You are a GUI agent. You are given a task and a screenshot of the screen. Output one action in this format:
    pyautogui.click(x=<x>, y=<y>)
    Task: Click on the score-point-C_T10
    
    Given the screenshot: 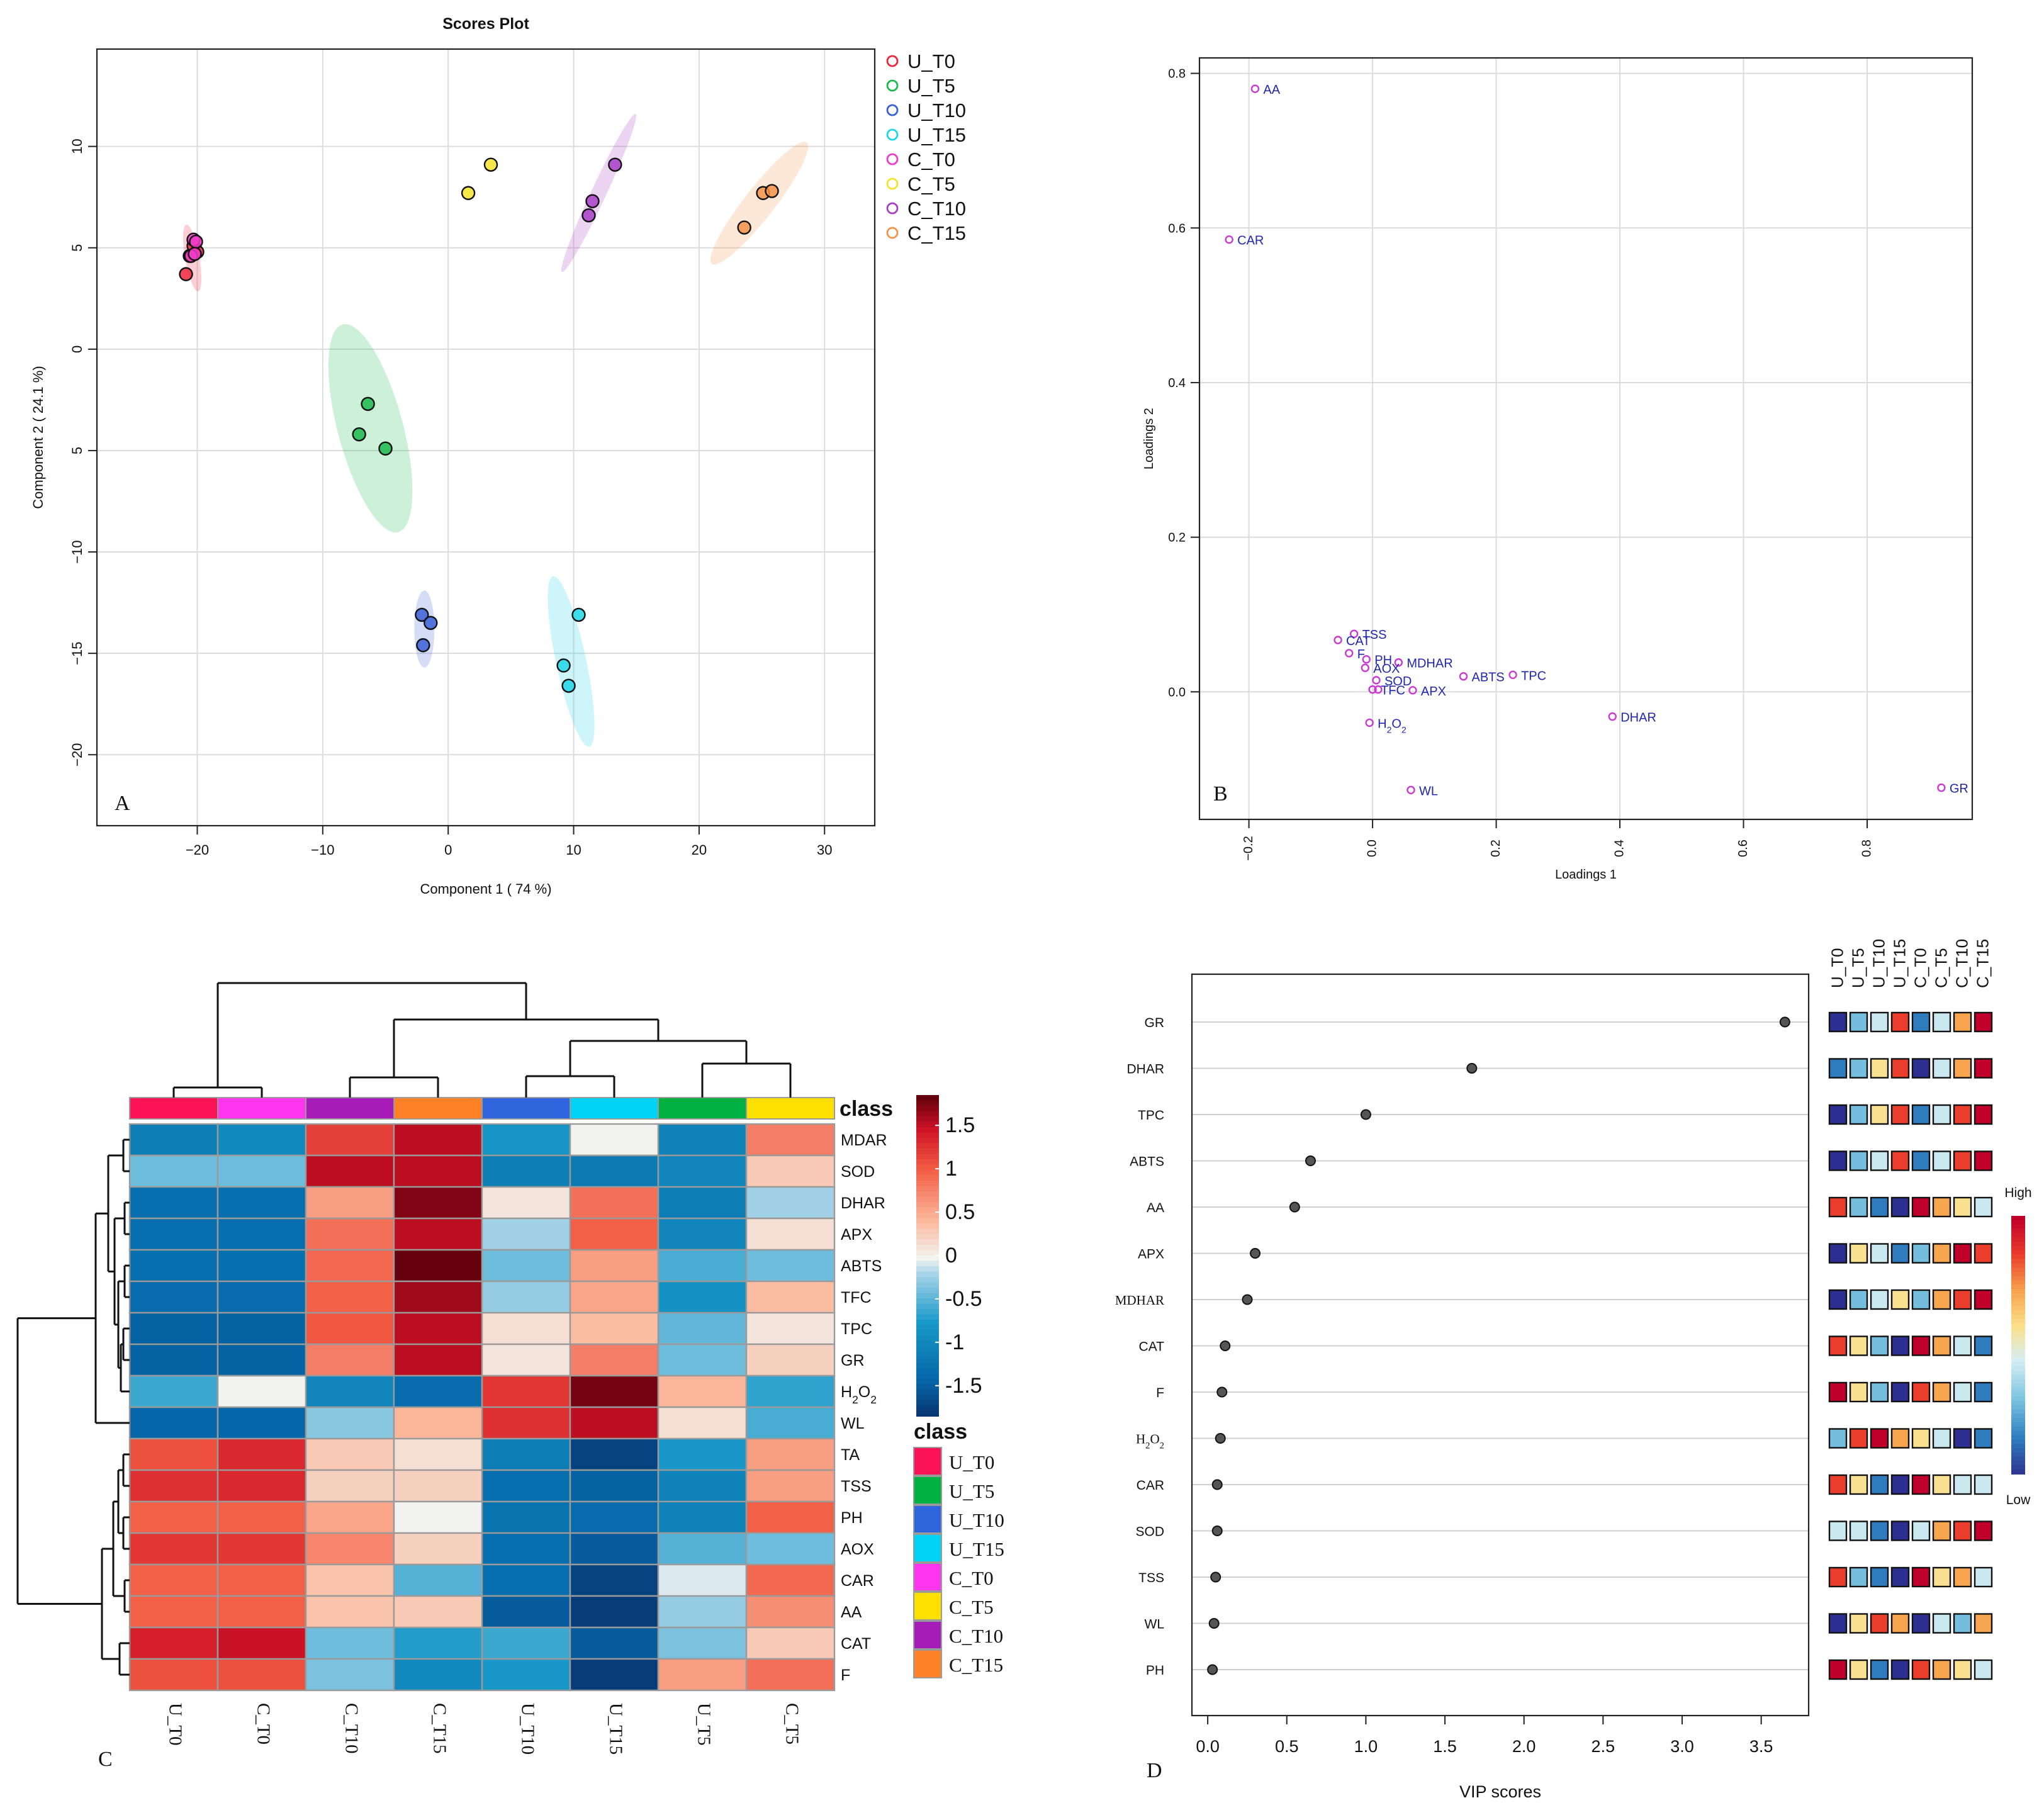 What is the action you would take?
    pyautogui.click(x=615, y=165)
    